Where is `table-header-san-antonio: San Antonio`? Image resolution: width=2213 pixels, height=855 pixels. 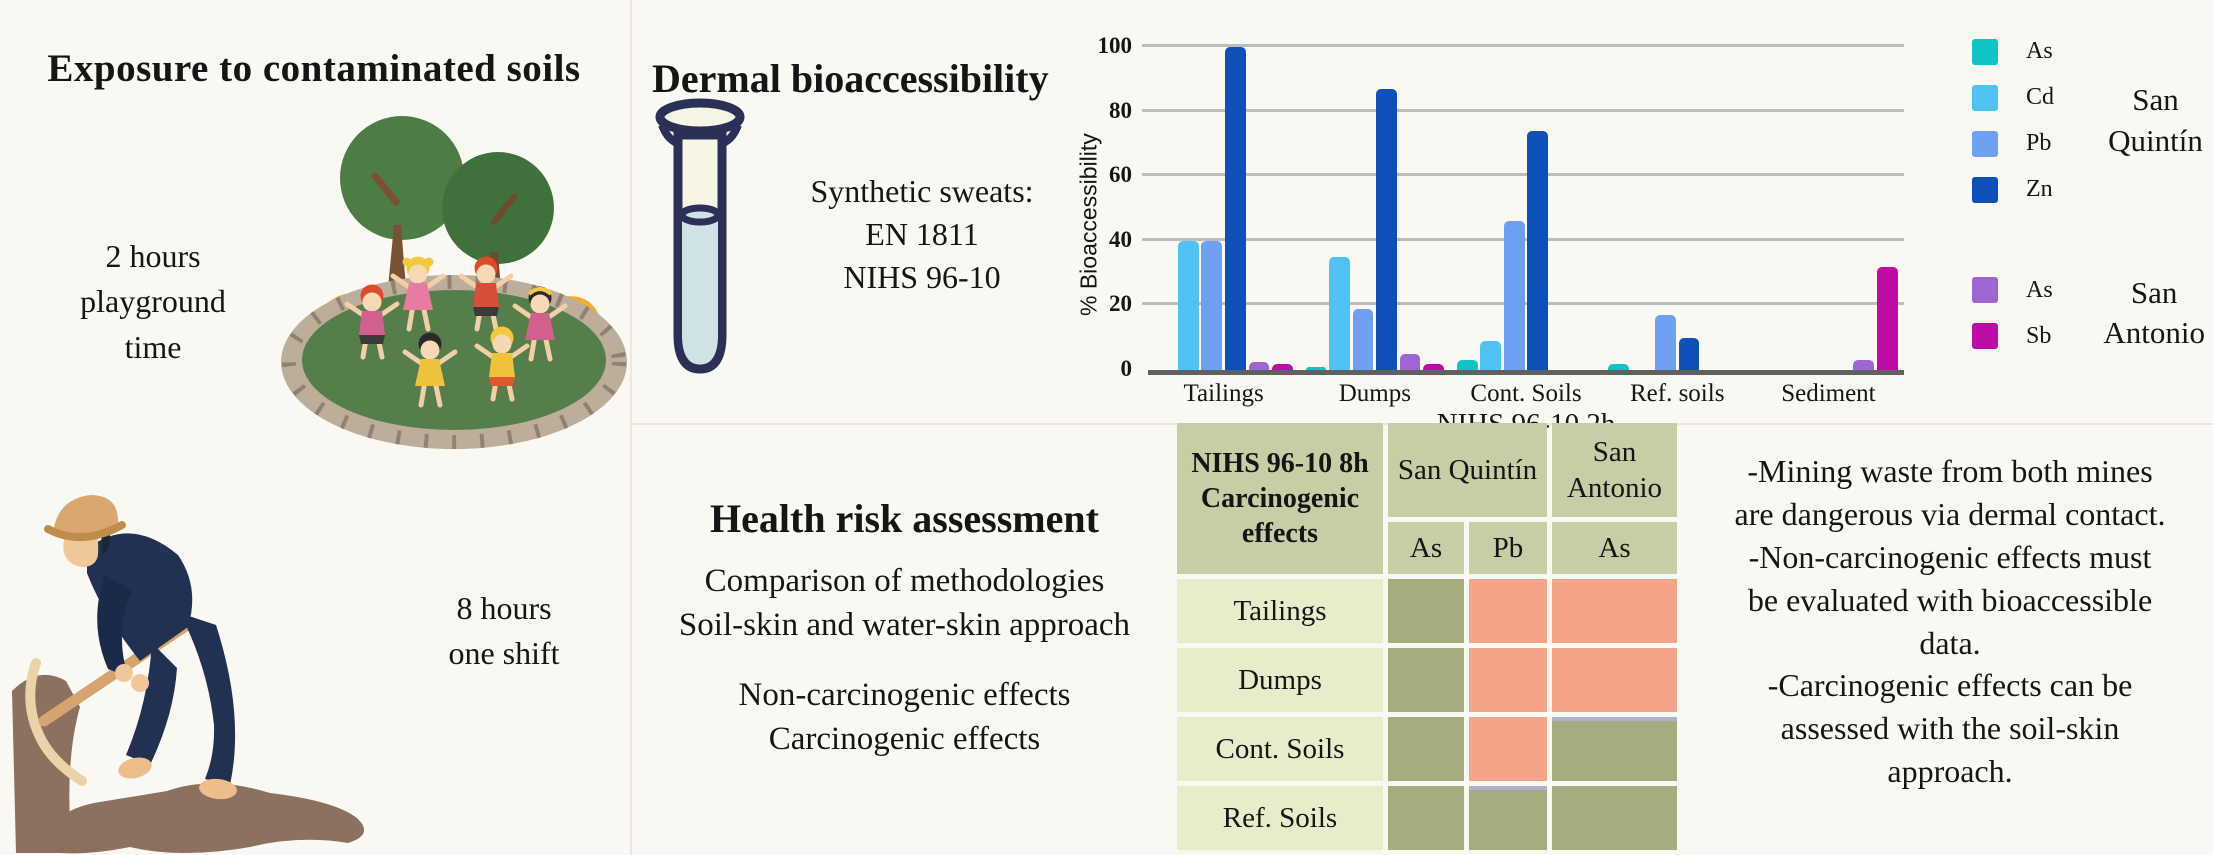
table-header-san-antonio: San Antonio is located at coordinates (1614, 470).